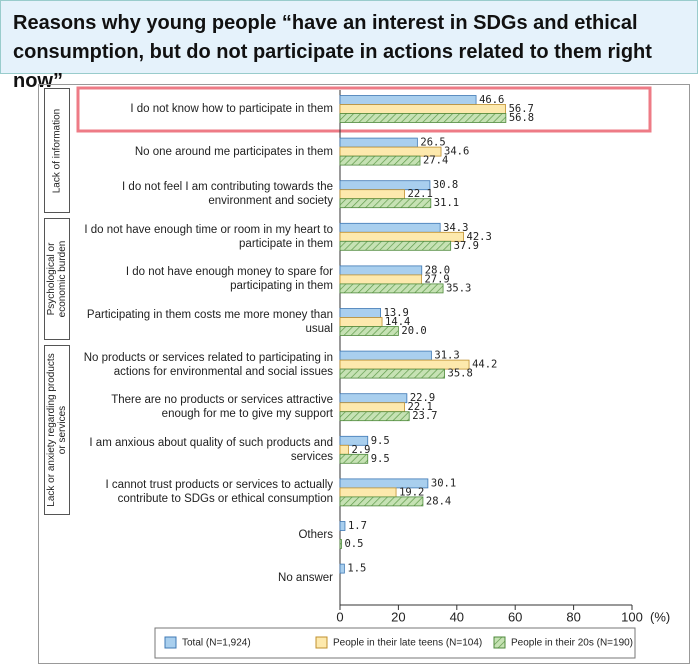 The height and width of the screenshot is (666, 700). I want to click on category-label: Others, so click(315, 535).